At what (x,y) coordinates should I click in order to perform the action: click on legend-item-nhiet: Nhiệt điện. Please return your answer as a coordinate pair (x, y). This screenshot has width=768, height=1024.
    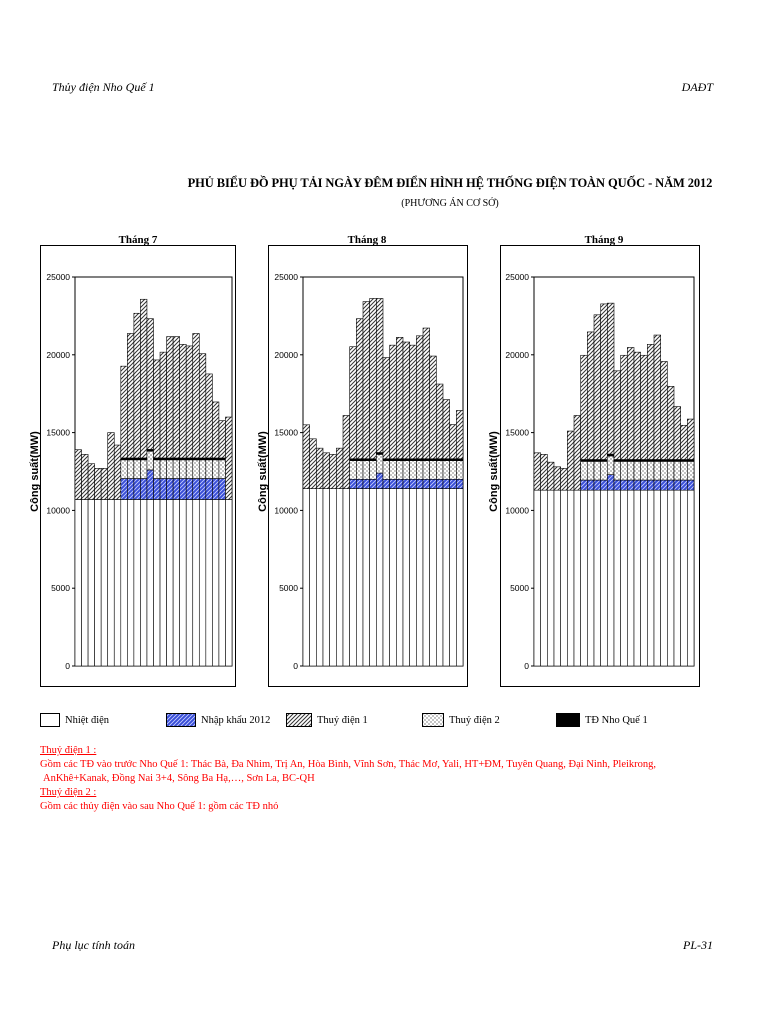
    Looking at the image, I should click on (74, 720).